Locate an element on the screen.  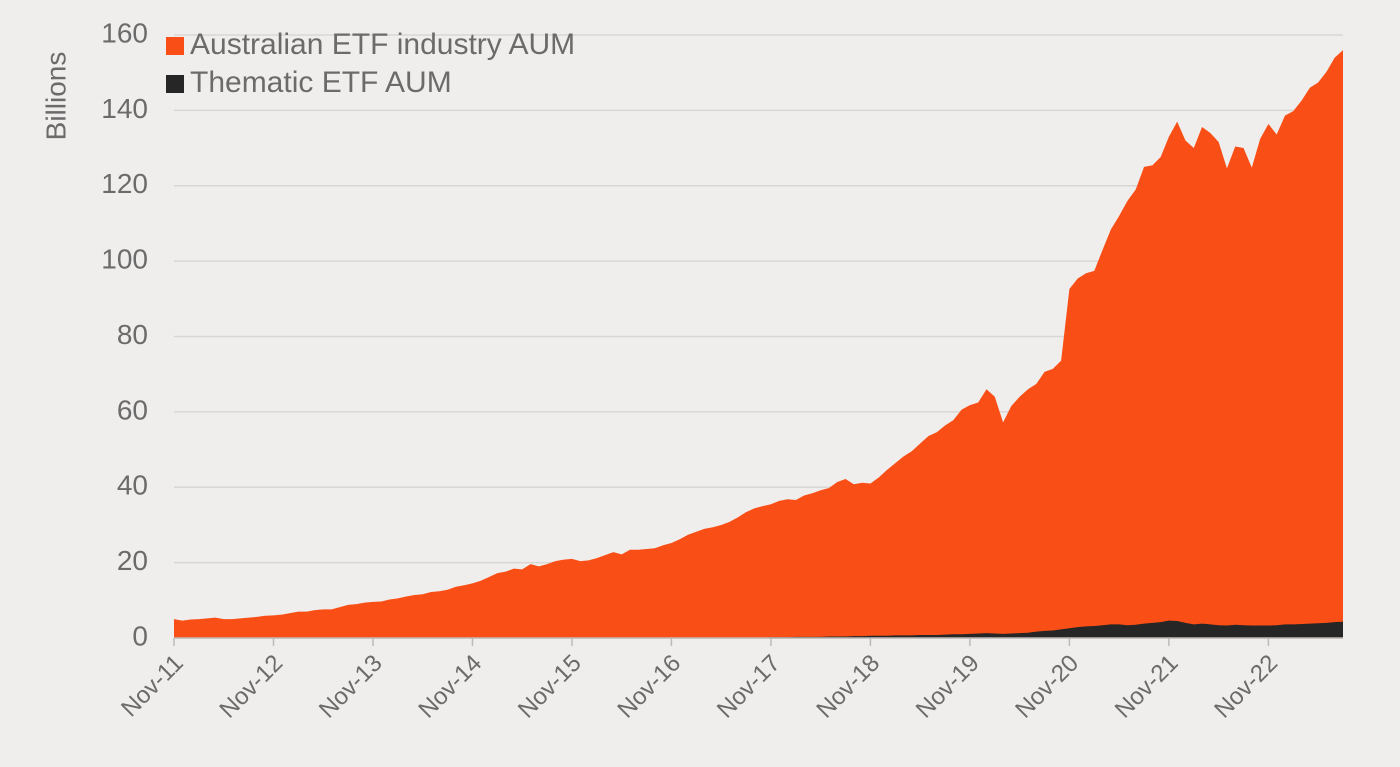
y-axis-label: Billions is located at coordinates (55, 96).